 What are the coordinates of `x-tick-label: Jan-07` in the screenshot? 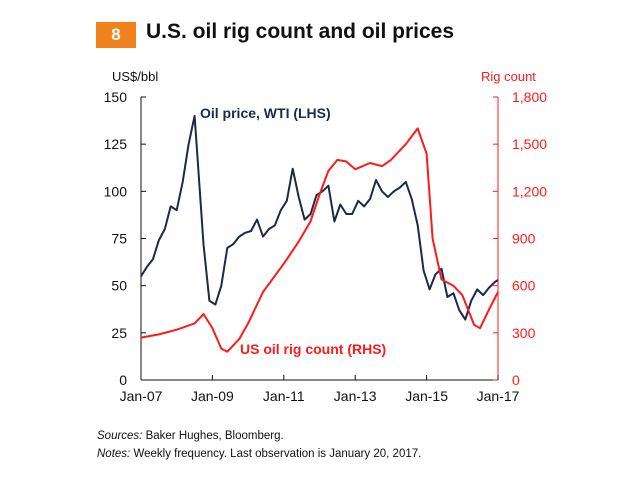 It's located at (141, 396).